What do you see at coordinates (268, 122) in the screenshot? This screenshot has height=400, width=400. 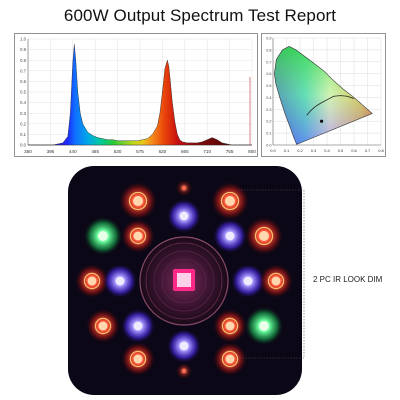 I see `cie-y-tick-label: 0.2` at bounding box center [268, 122].